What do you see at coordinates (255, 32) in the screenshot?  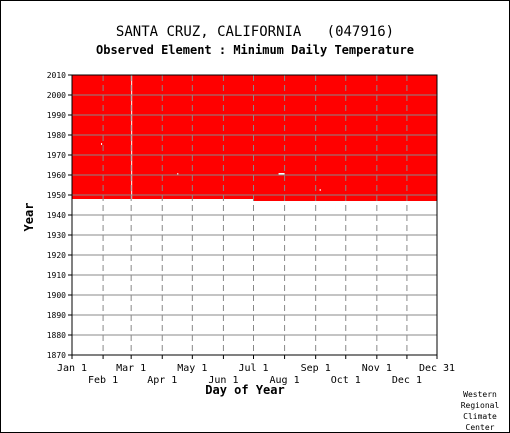 I see `chart-title: SANTA CRUZ, CALIFORNIA (047916)` at bounding box center [255, 32].